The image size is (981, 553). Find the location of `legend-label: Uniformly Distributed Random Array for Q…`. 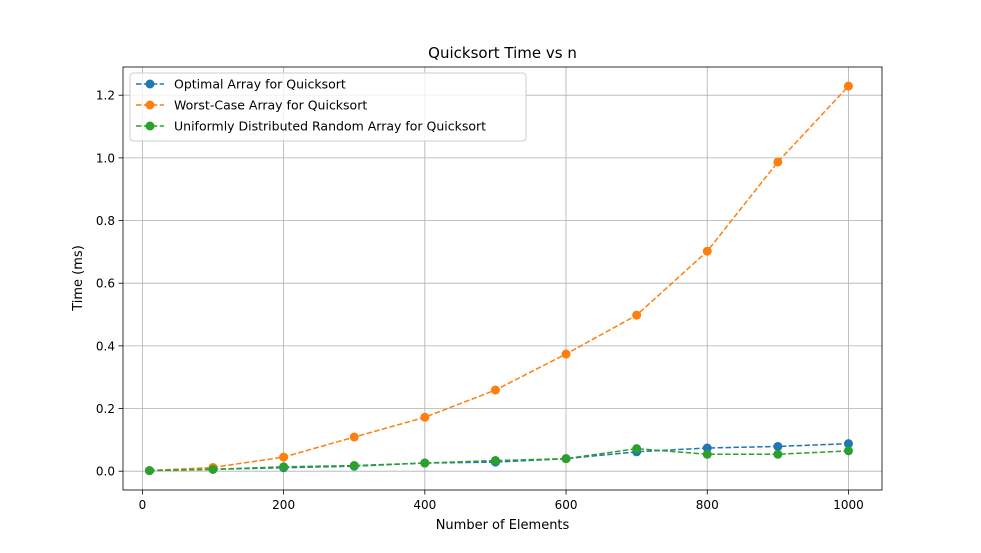

legend-label: Uniformly Distributed Random Array for Q… is located at coordinates (330, 126).